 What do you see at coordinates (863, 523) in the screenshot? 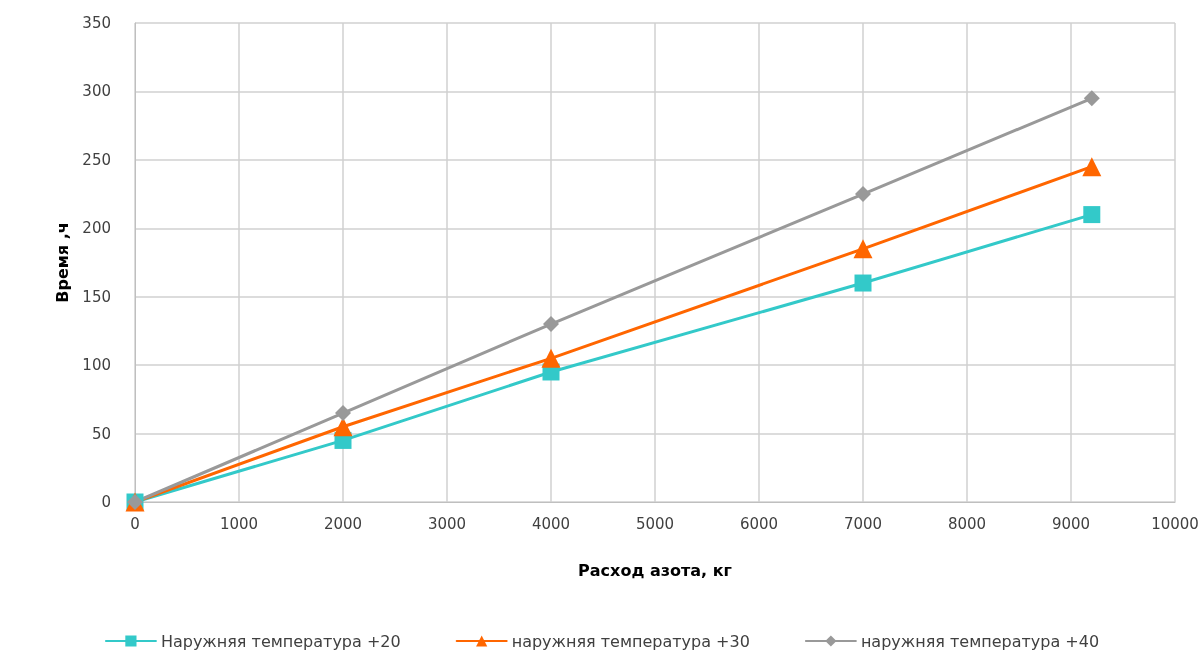
I see `x-tick-label: 7000` at bounding box center [863, 523].